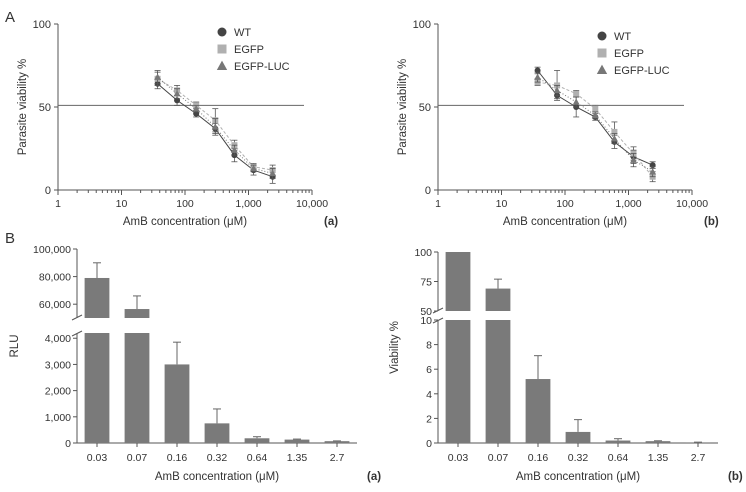 This screenshot has width=746, height=492. Describe the element at coordinates (58, 418) in the screenshot. I see `y-tick-label: 1,000` at that location.